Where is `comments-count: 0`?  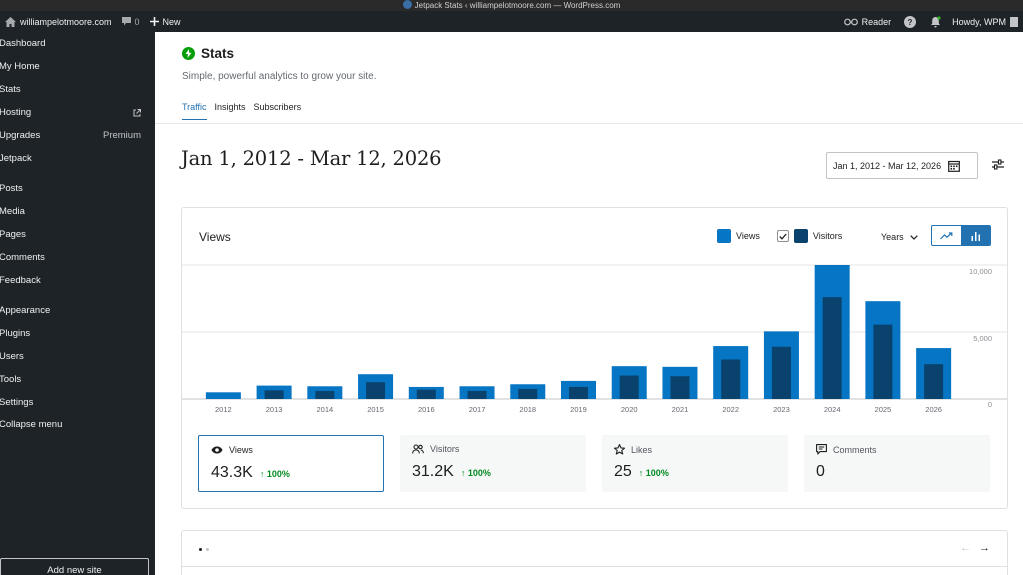 comments-count: 0 is located at coordinates (137, 21).